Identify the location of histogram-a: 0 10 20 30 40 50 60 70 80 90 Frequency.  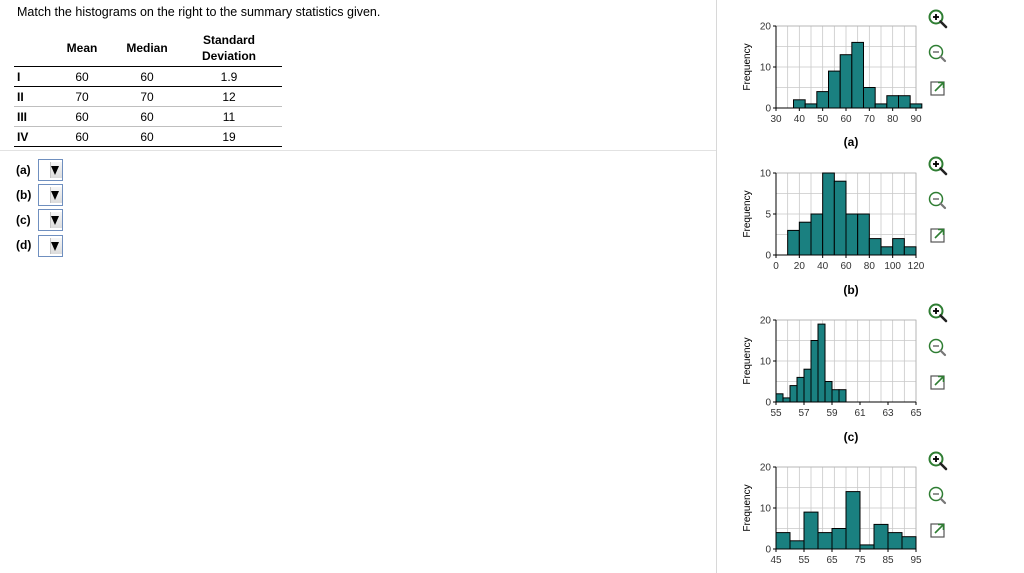
(832, 73).